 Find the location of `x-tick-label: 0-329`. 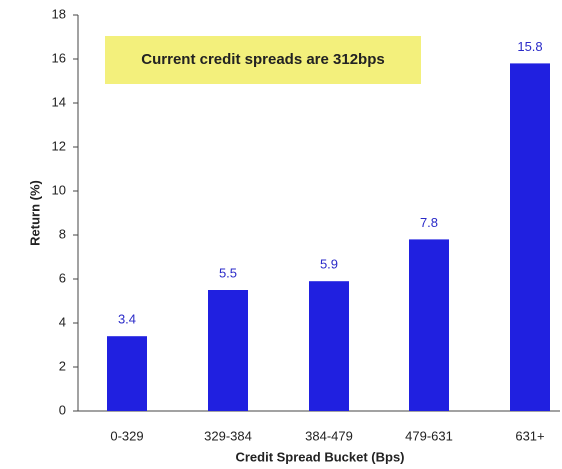

x-tick-label: 0-329 is located at coordinates (126, 435).